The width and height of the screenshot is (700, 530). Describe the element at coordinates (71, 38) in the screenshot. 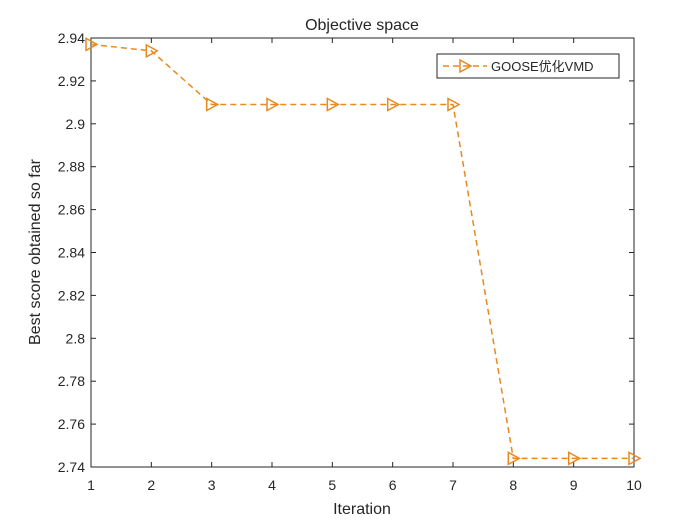

I see `y-tick-label: 2.94` at that location.